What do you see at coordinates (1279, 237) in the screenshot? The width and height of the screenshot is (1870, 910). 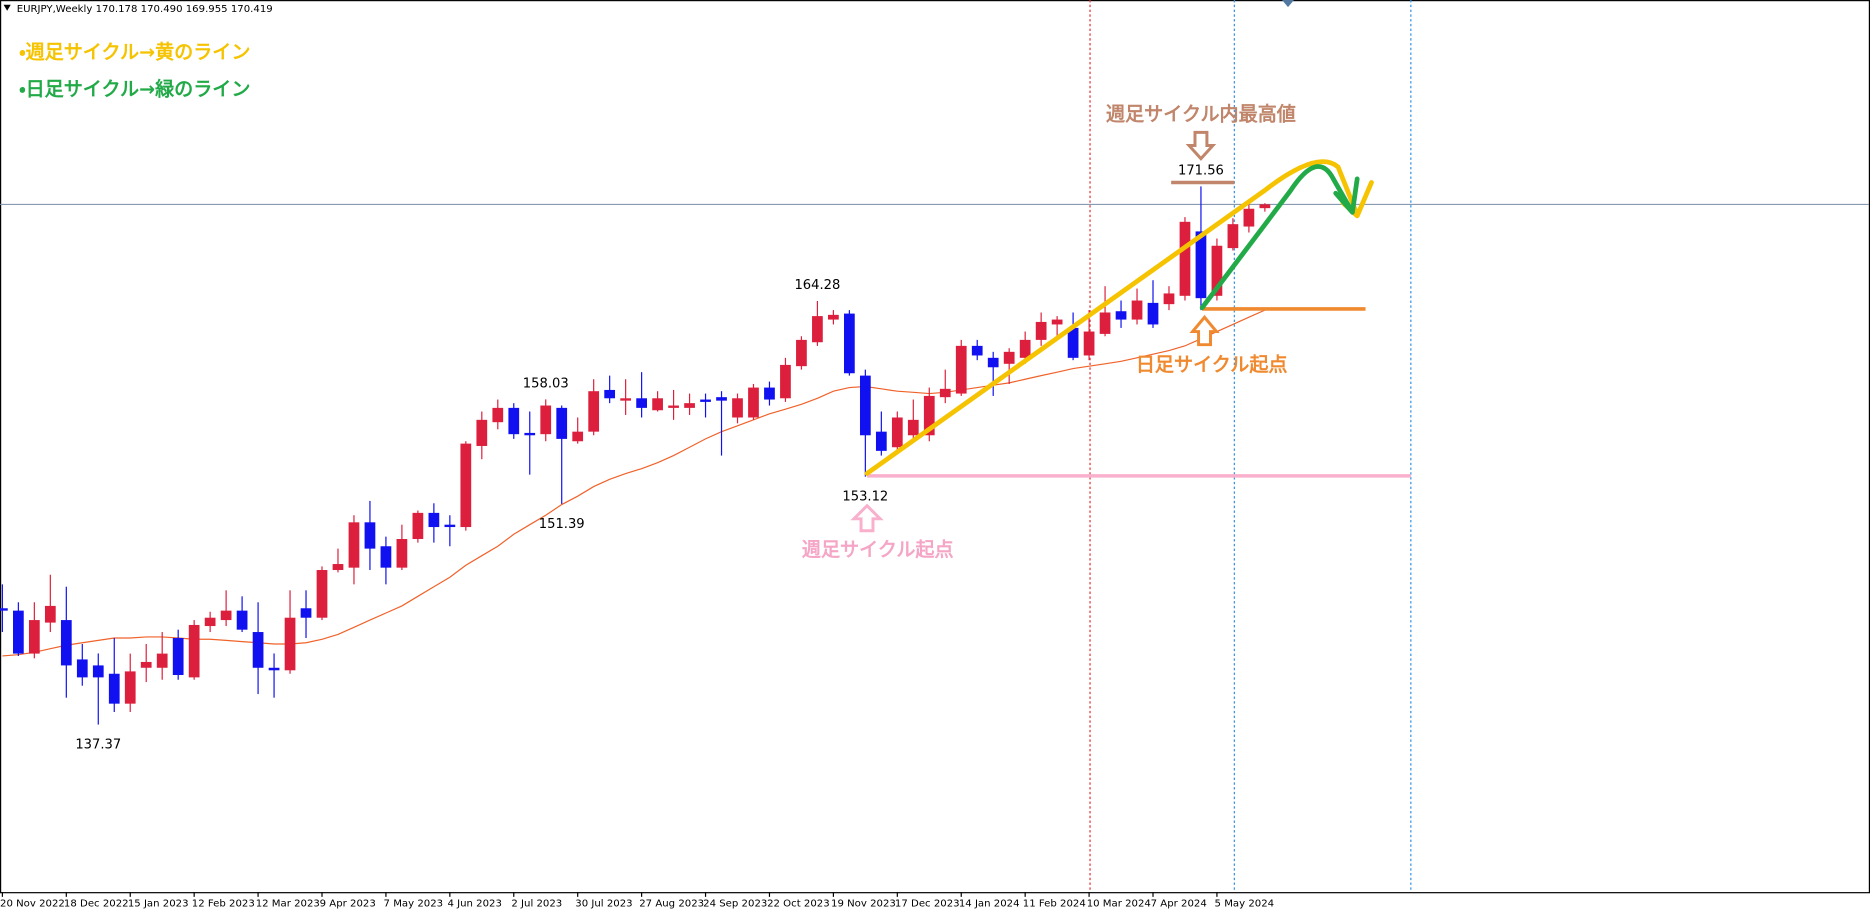 I see `drawn-curve` at bounding box center [1279, 237].